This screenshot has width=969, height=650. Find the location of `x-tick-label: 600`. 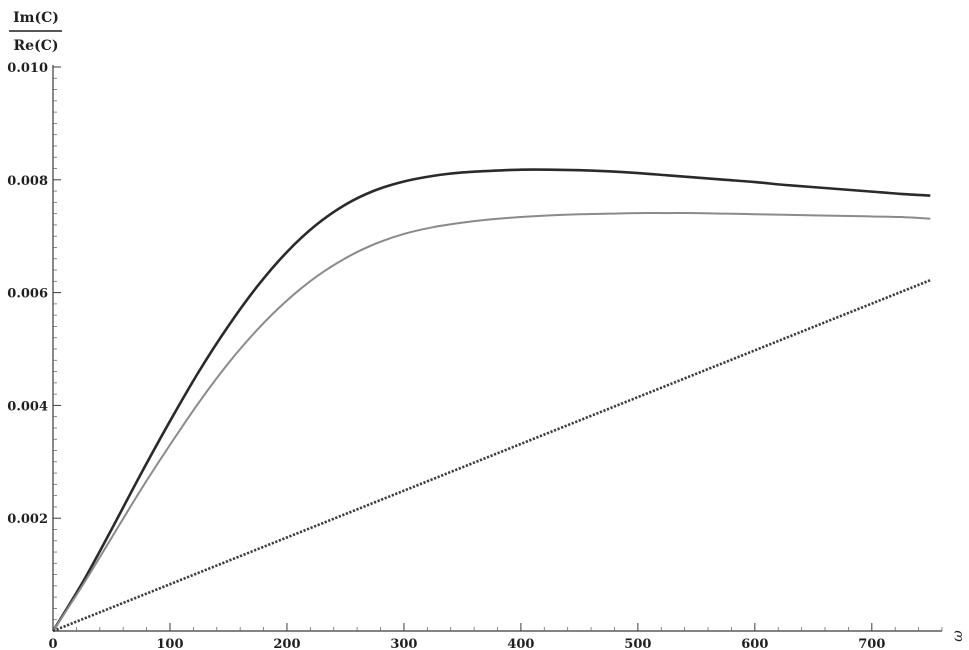

x-tick-label: 600 is located at coordinates (754, 643).